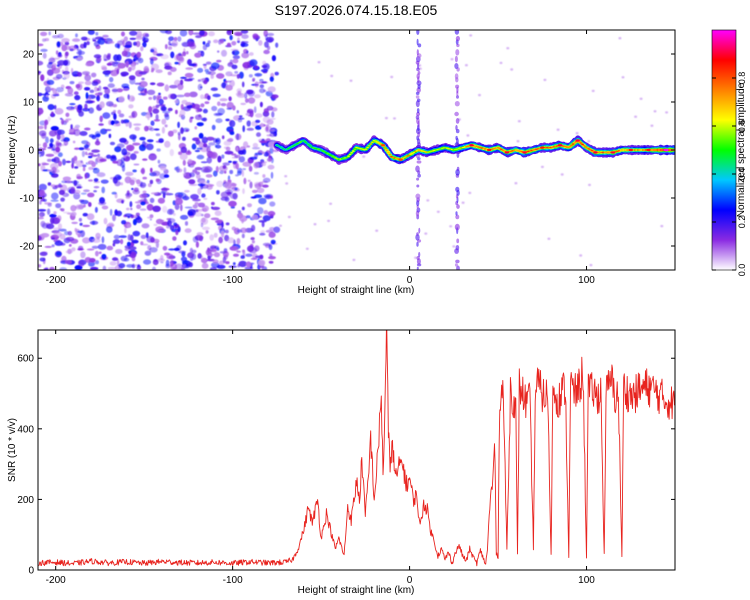 The height and width of the screenshot is (600, 750). I want to click on spectrogram-y-label: Frequency (Hz), so click(12, 150).